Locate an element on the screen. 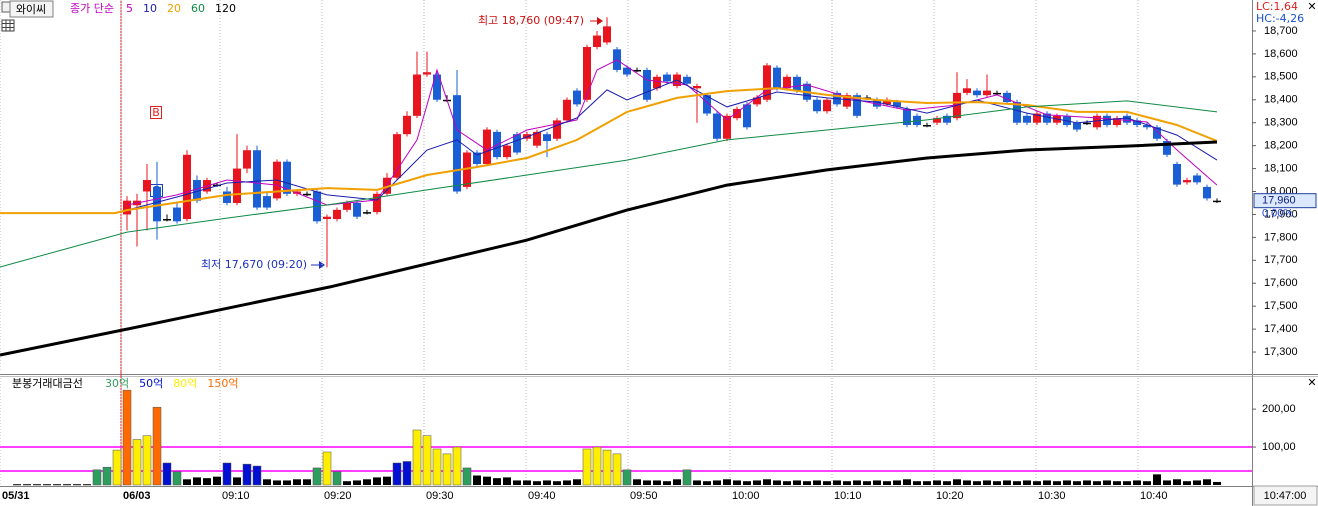 Image resolution: width=1318 pixels, height=506 pixels. y-tick-label: 18,100 is located at coordinates (1281, 168).